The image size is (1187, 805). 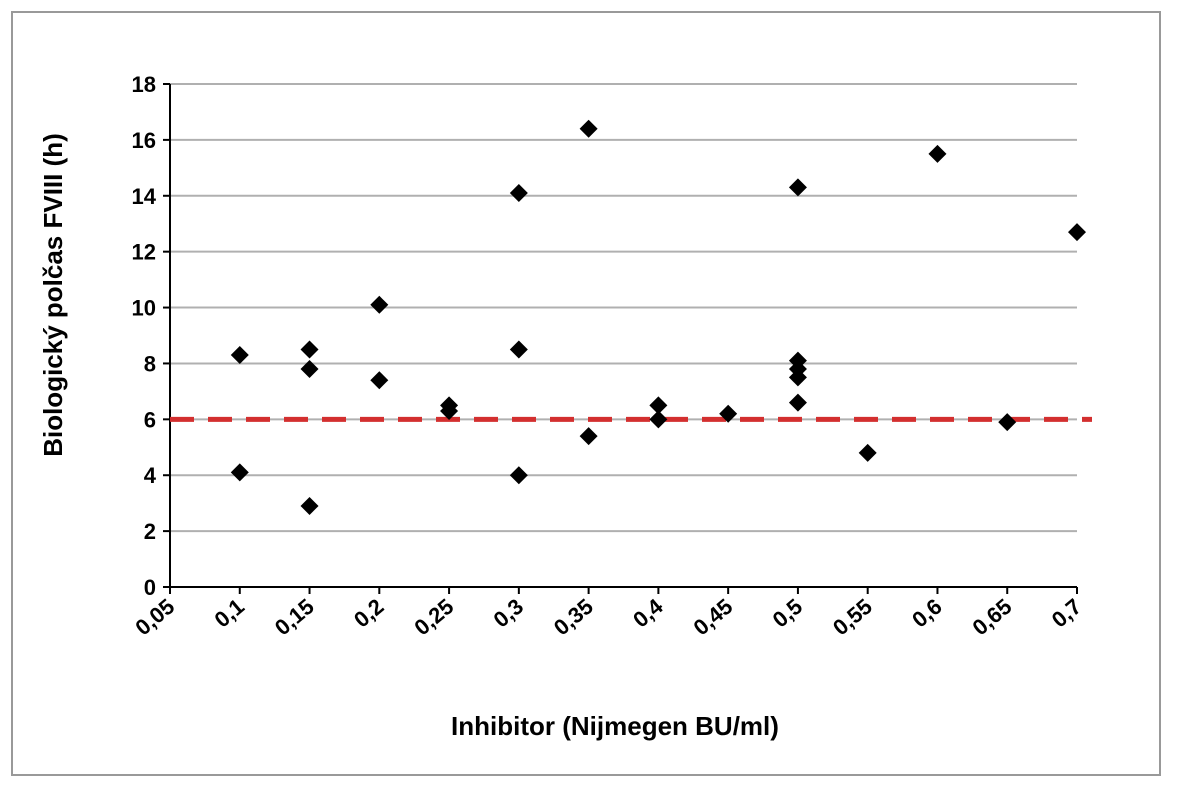 What do you see at coordinates (150, 475) in the screenshot?
I see `y-tick-label: 4` at bounding box center [150, 475].